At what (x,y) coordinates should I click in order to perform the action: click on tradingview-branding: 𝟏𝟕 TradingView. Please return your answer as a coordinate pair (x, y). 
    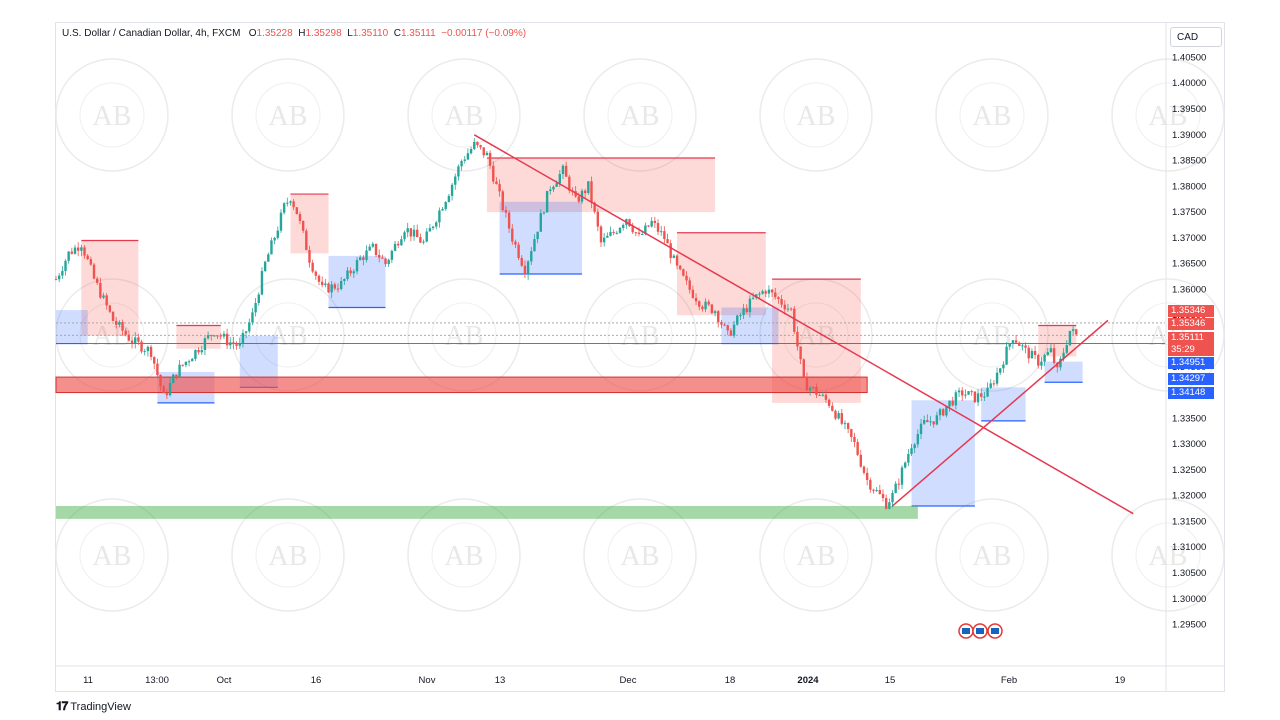
    Looking at the image, I should click on (93, 706).